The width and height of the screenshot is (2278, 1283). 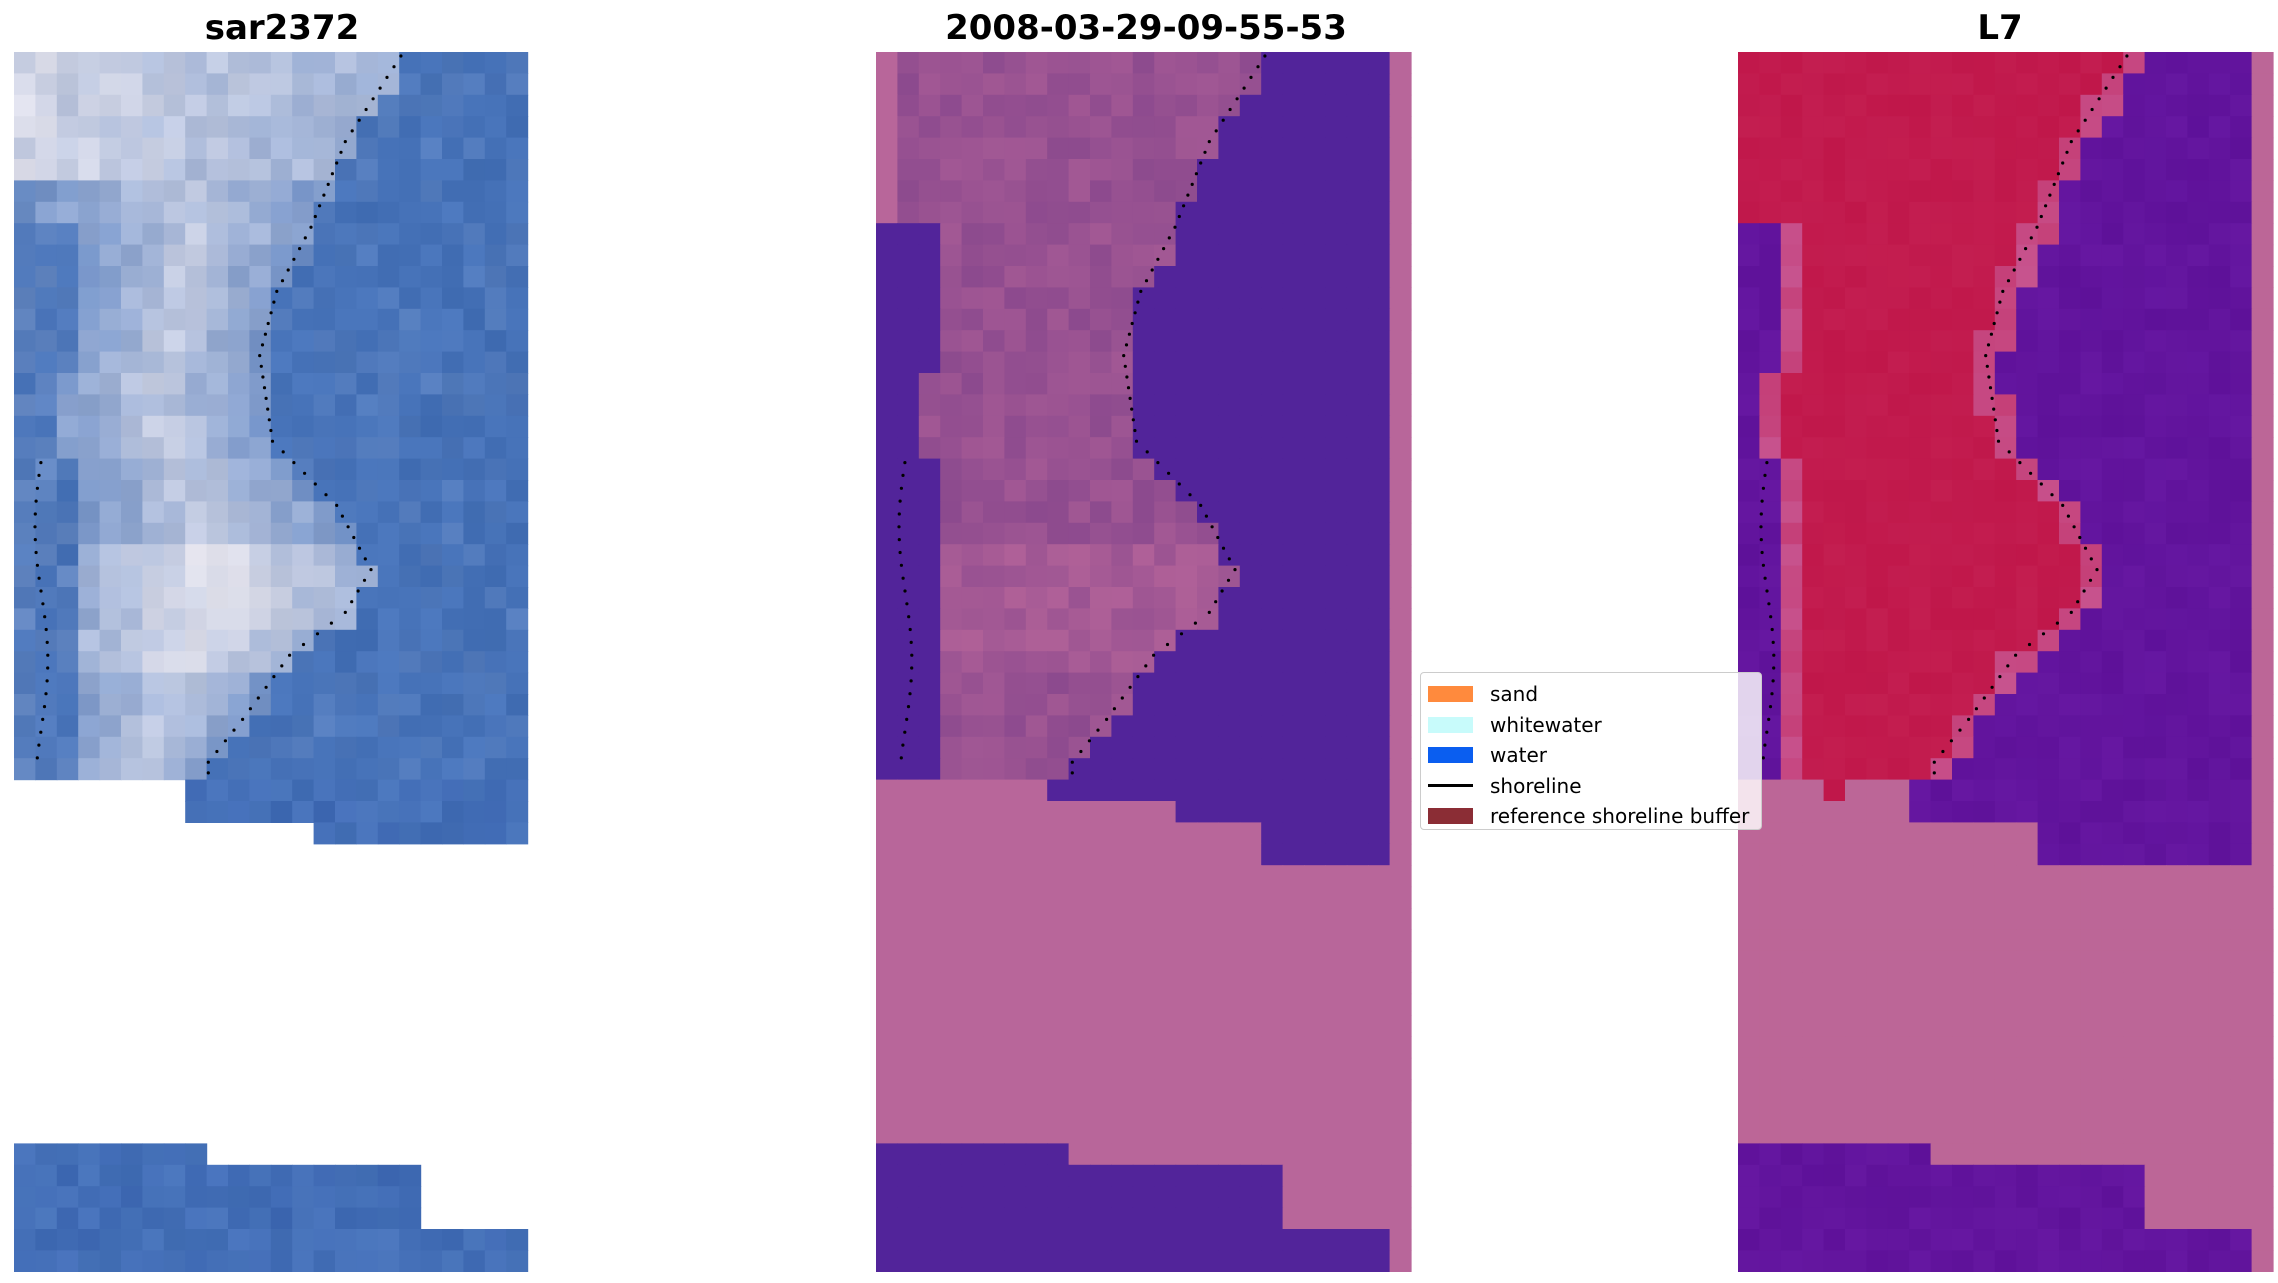 I want to click on water-swatch, so click(x=1450, y=755).